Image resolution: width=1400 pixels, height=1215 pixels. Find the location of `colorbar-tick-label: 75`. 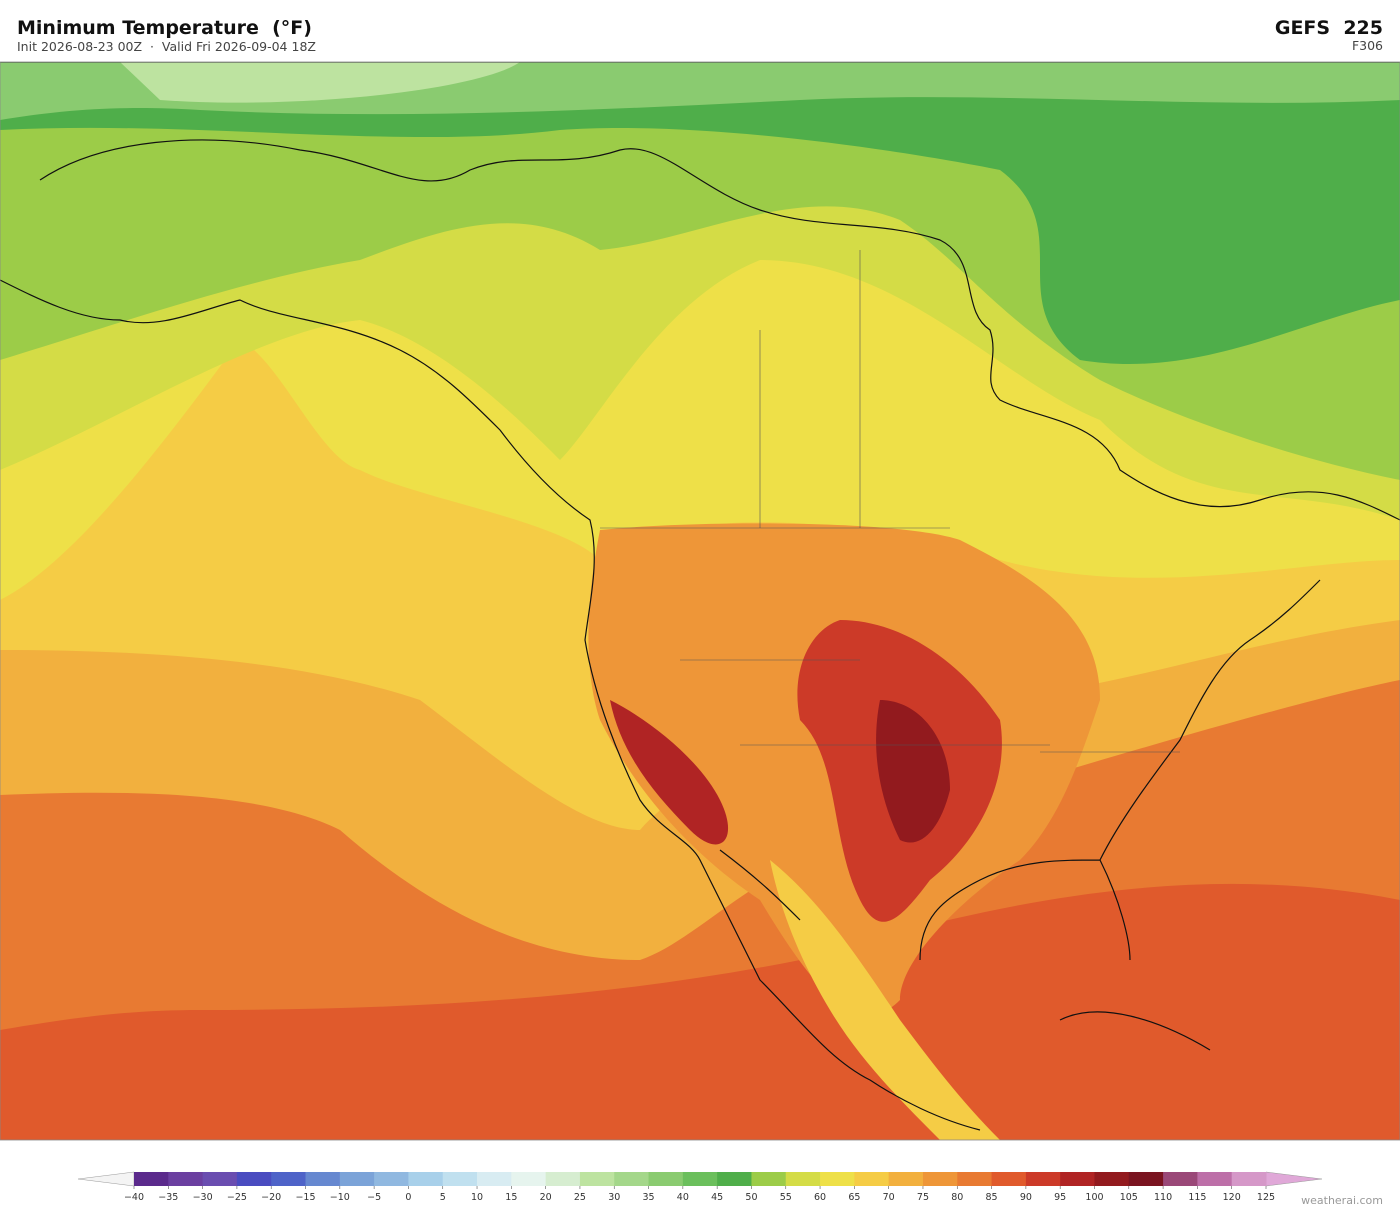

colorbar-tick-label: 75 is located at coordinates (923, 1197).